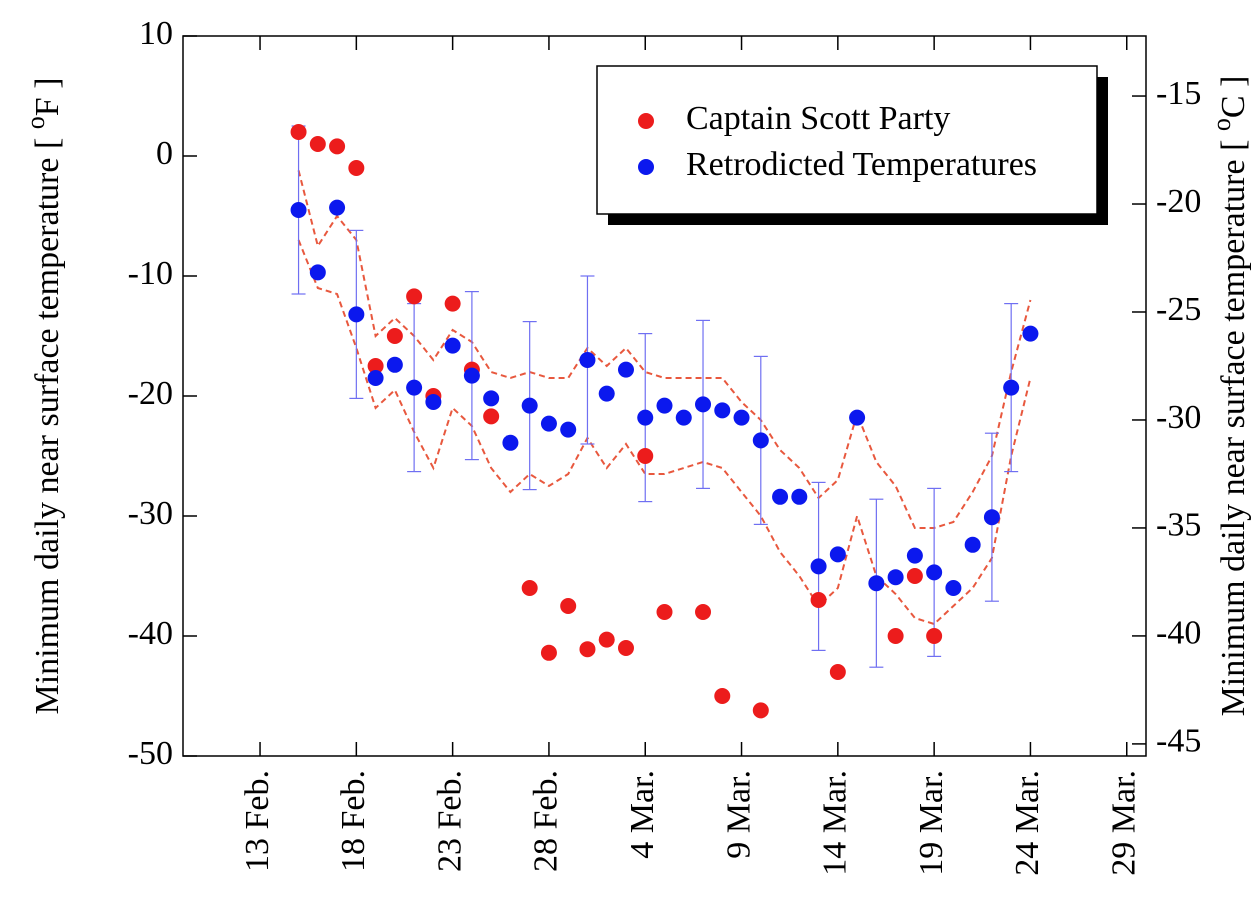 Image resolution: width=1257 pixels, height=904 pixels. I want to click on y2-tick-label: -40, so click(1178, 633).